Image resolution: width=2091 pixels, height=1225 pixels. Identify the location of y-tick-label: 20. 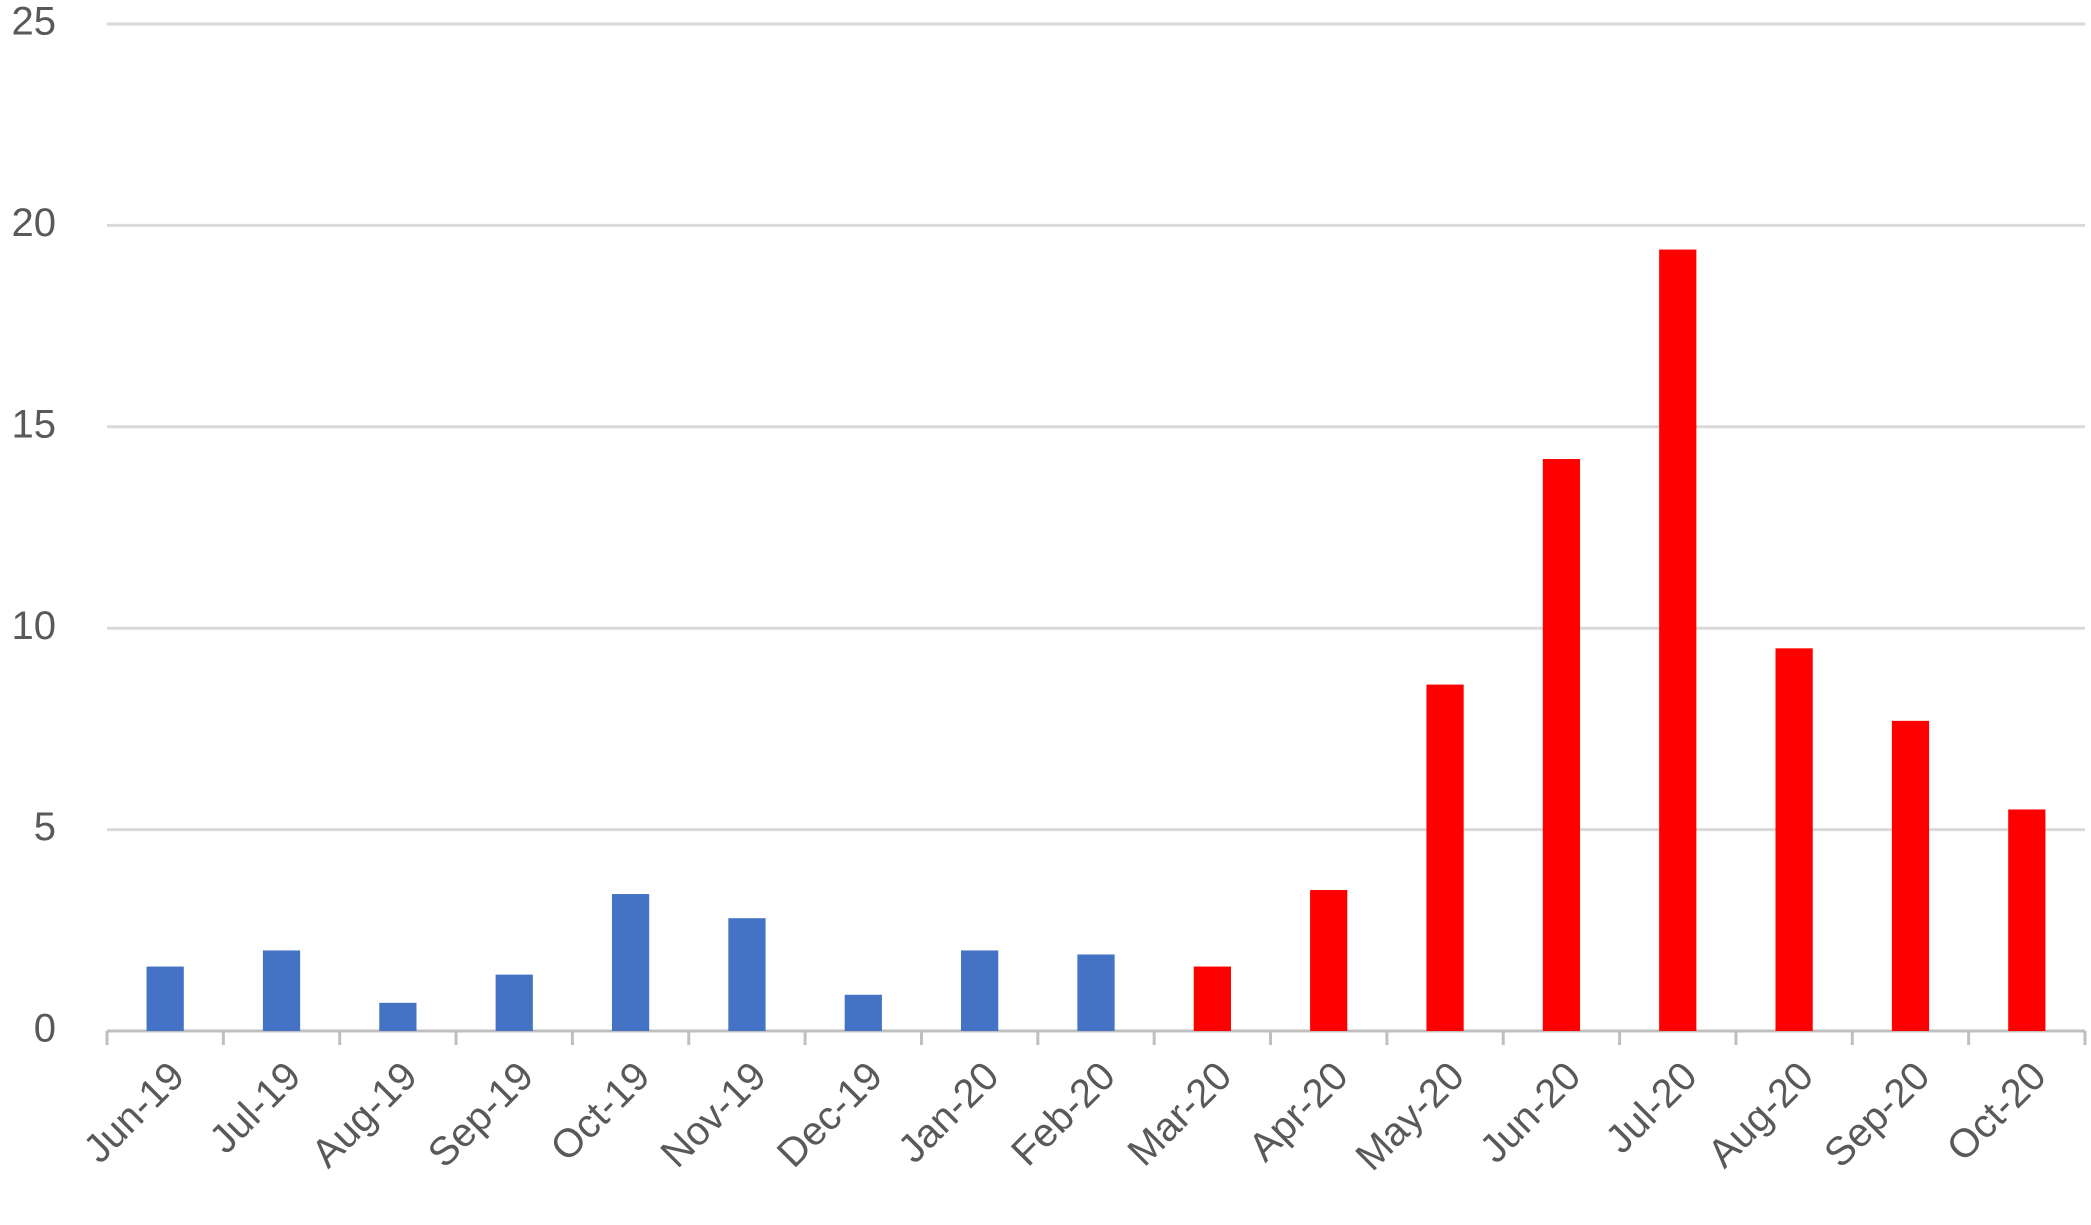
(34, 223).